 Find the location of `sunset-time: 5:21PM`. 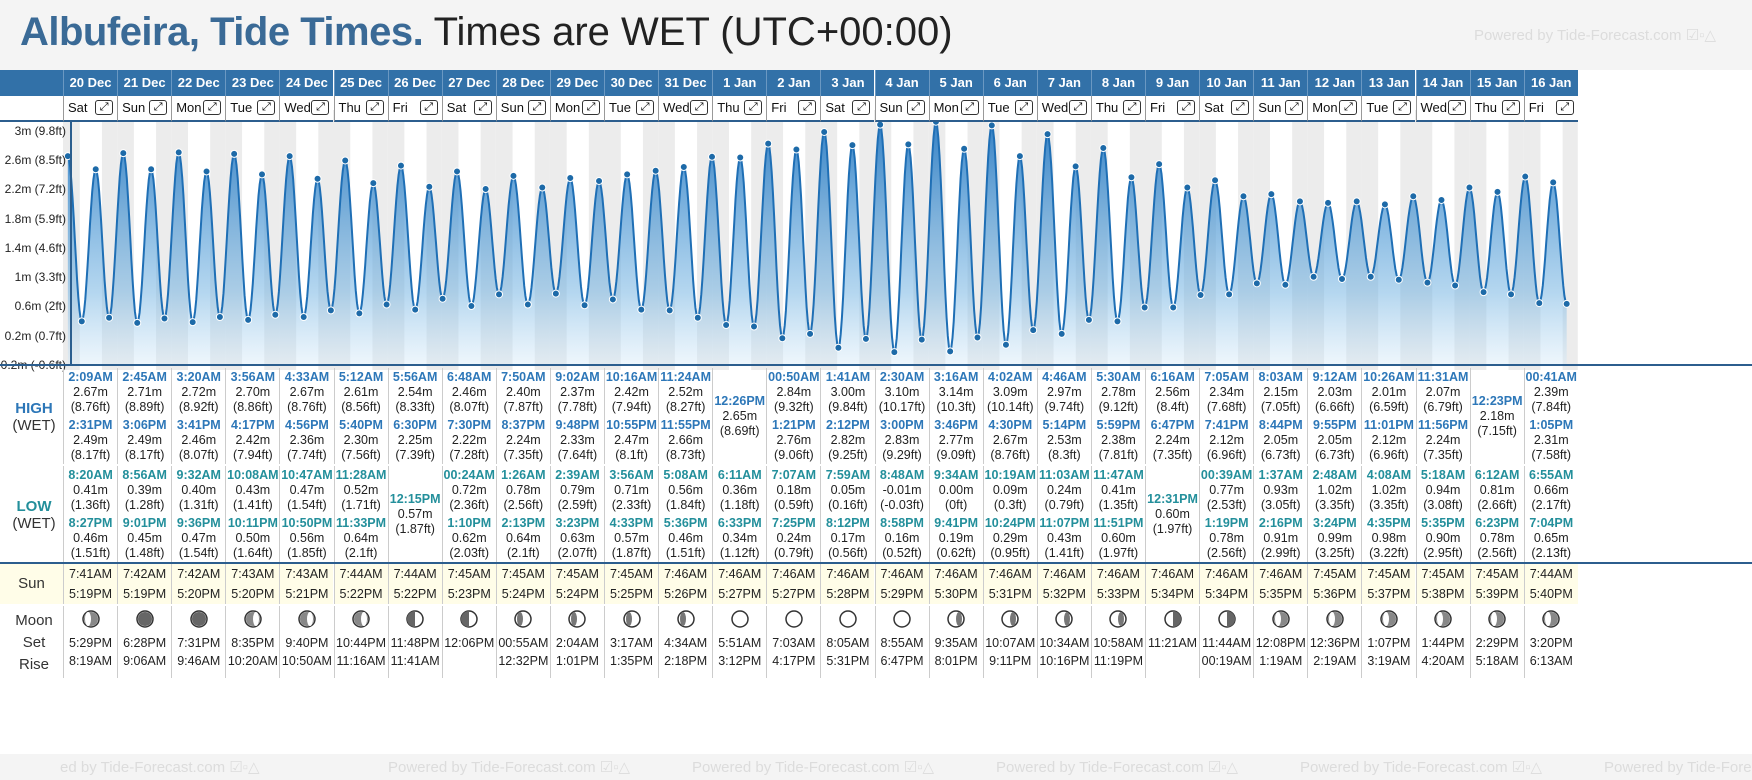

sunset-time: 5:21PM is located at coordinates (307, 594).